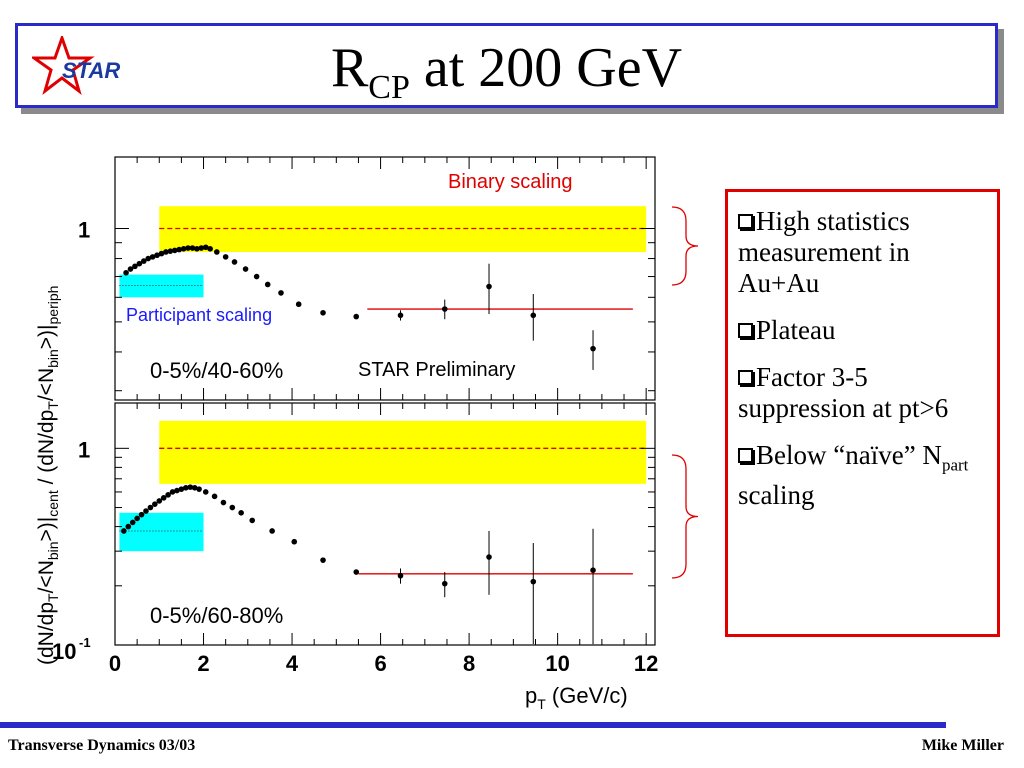  I want to click on xtick-label: 10, so click(557, 663).